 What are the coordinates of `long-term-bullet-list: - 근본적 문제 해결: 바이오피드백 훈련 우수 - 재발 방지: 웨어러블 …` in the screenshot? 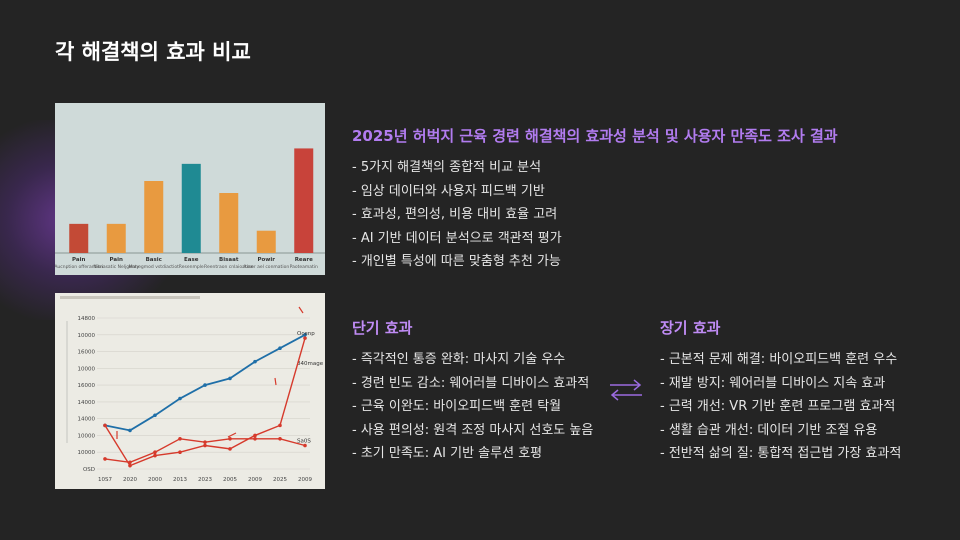 It's located at (785, 407).